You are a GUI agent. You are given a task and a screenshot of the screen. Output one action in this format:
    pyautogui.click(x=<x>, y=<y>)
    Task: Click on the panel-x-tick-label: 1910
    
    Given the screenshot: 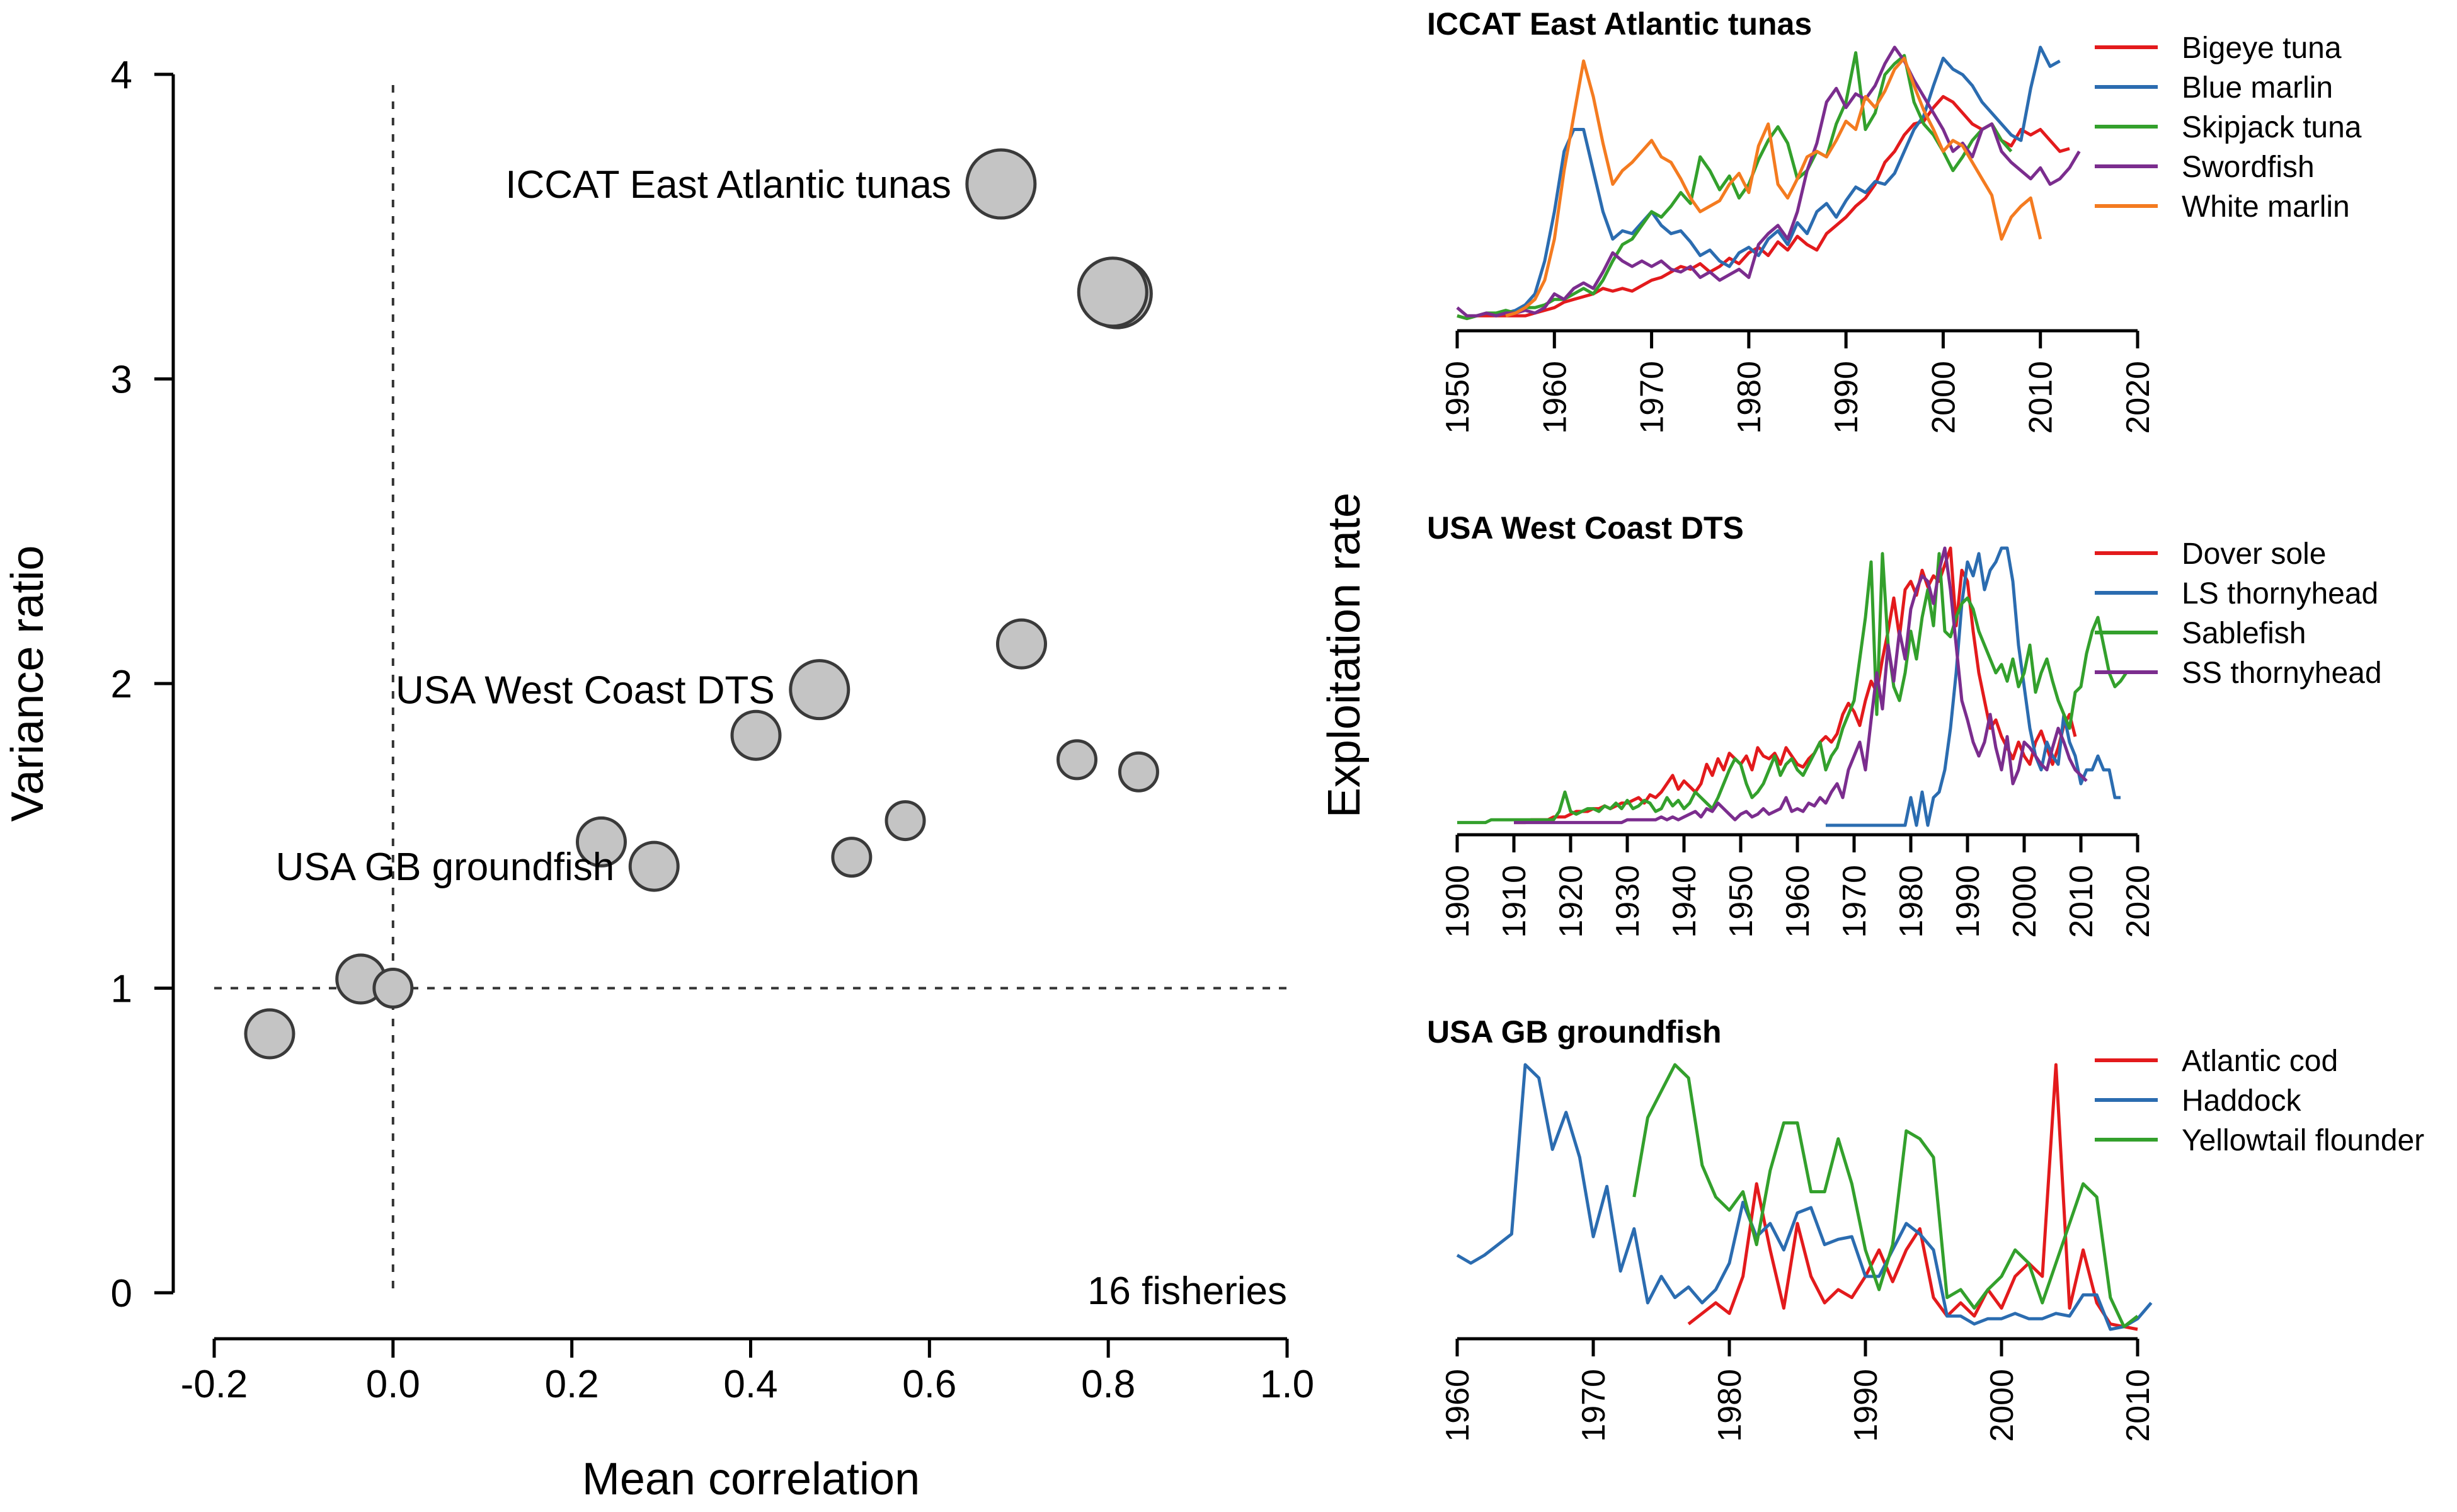 What is the action you would take?
    pyautogui.click(x=1514, y=901)
    